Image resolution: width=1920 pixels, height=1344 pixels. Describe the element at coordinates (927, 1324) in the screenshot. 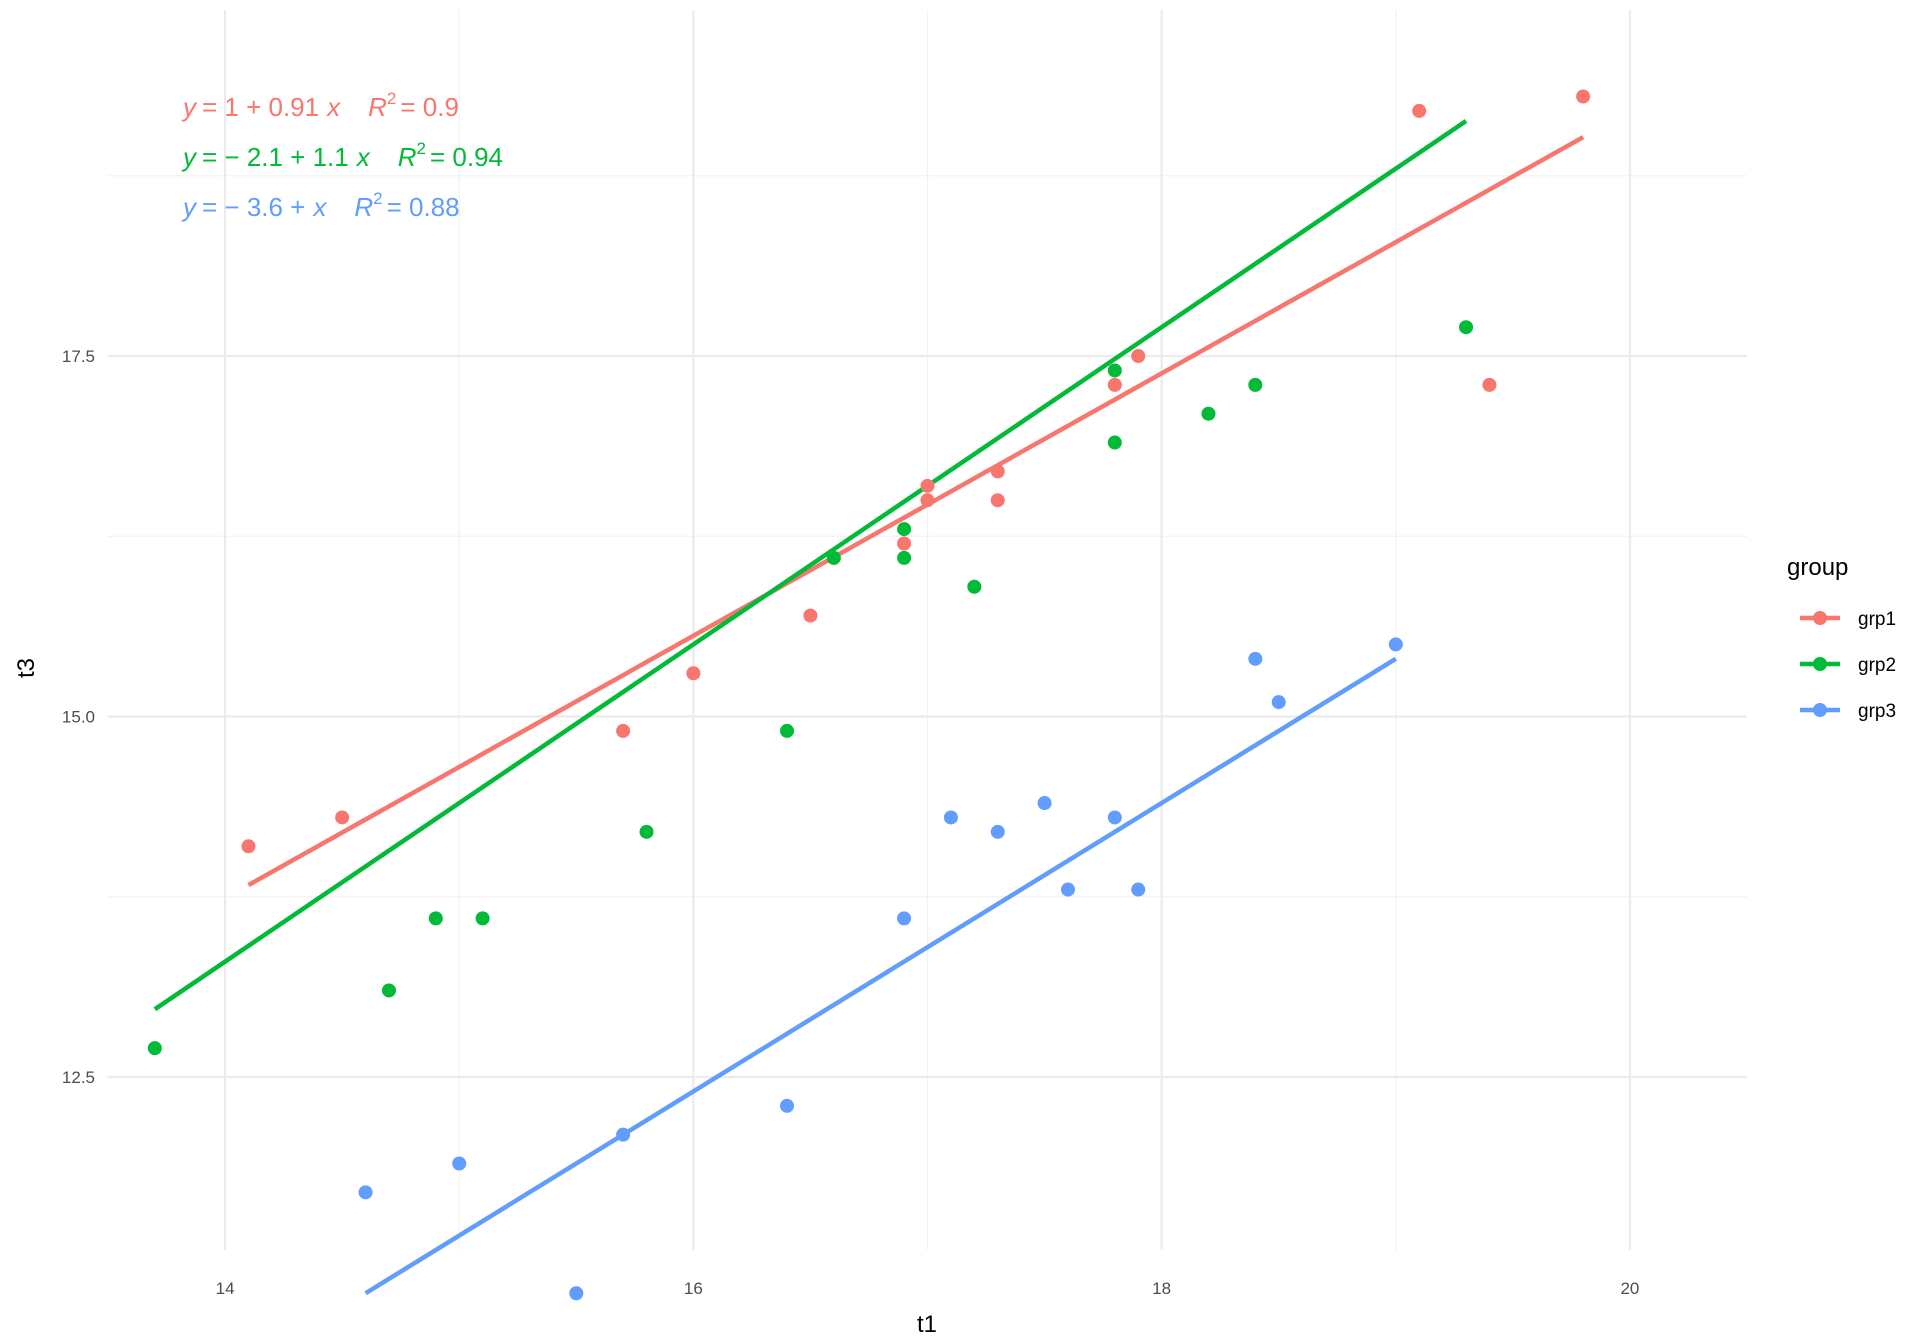

I see `x-axis-title: t1` at that location.